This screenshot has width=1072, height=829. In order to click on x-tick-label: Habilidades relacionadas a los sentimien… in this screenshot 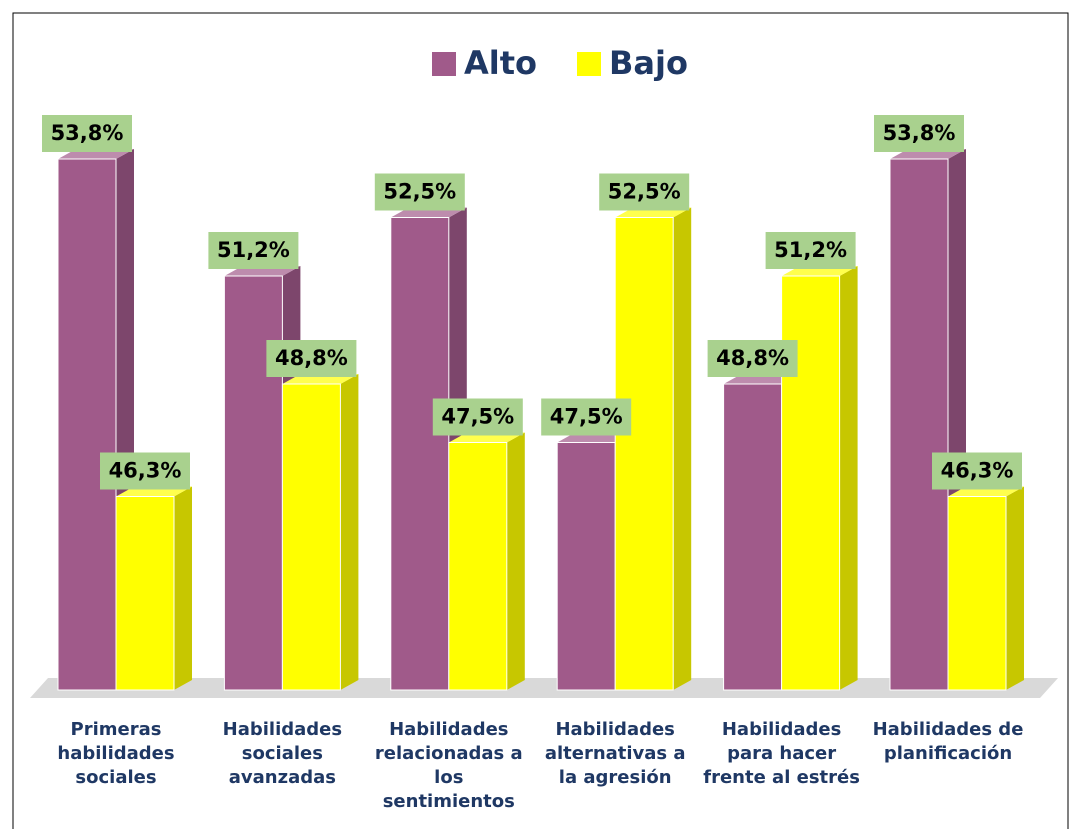, I will do `click(448, 765)`.